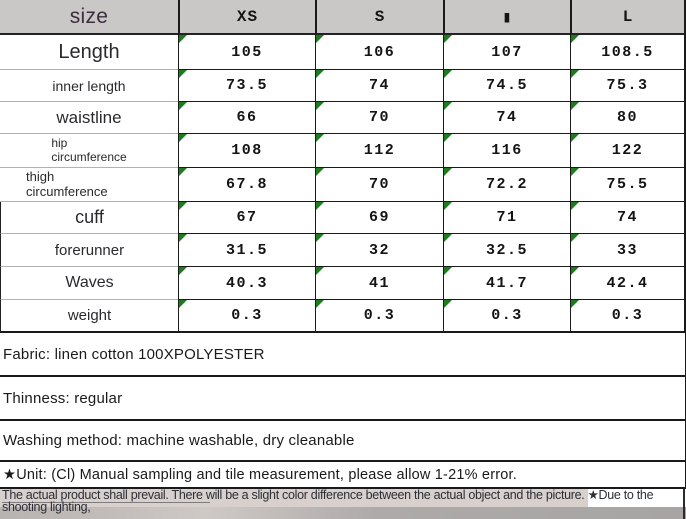 Image resolution: width=686 pixels, height=519 pixels. Describe the element at coordinates (343, 513) in the screenshot. I see `photo-edge-strip` at that location.